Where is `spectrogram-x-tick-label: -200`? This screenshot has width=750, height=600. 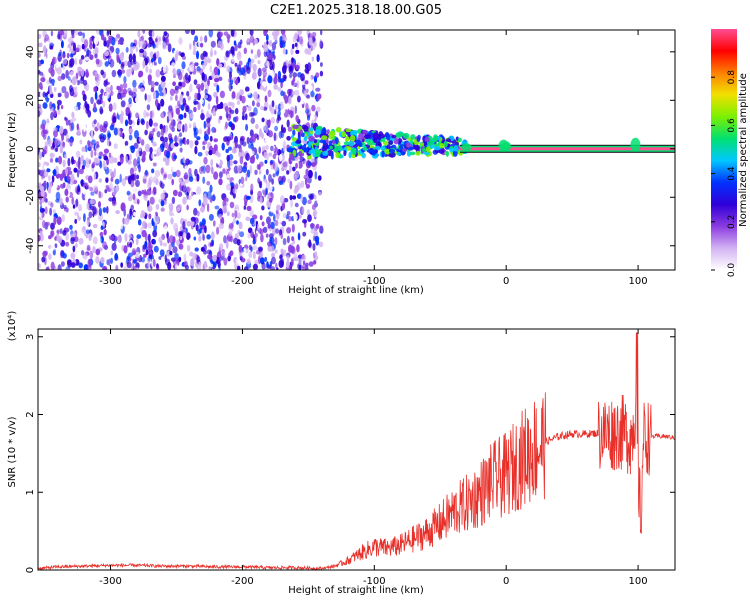 spectrogram-x-tick-label: -200 is located at coordinates (242, 281).